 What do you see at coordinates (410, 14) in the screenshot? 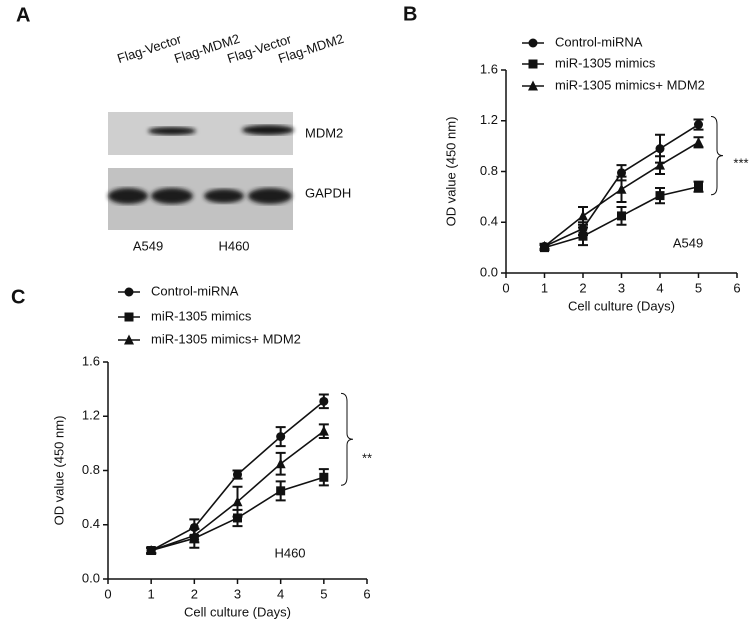
I see `panel-label: B` at bounding box center [410, 14].